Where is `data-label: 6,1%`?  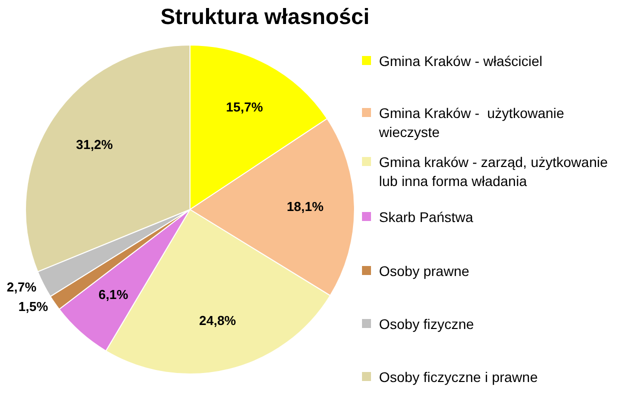
data-label: 6,1% is located at coordinates (113, 294).